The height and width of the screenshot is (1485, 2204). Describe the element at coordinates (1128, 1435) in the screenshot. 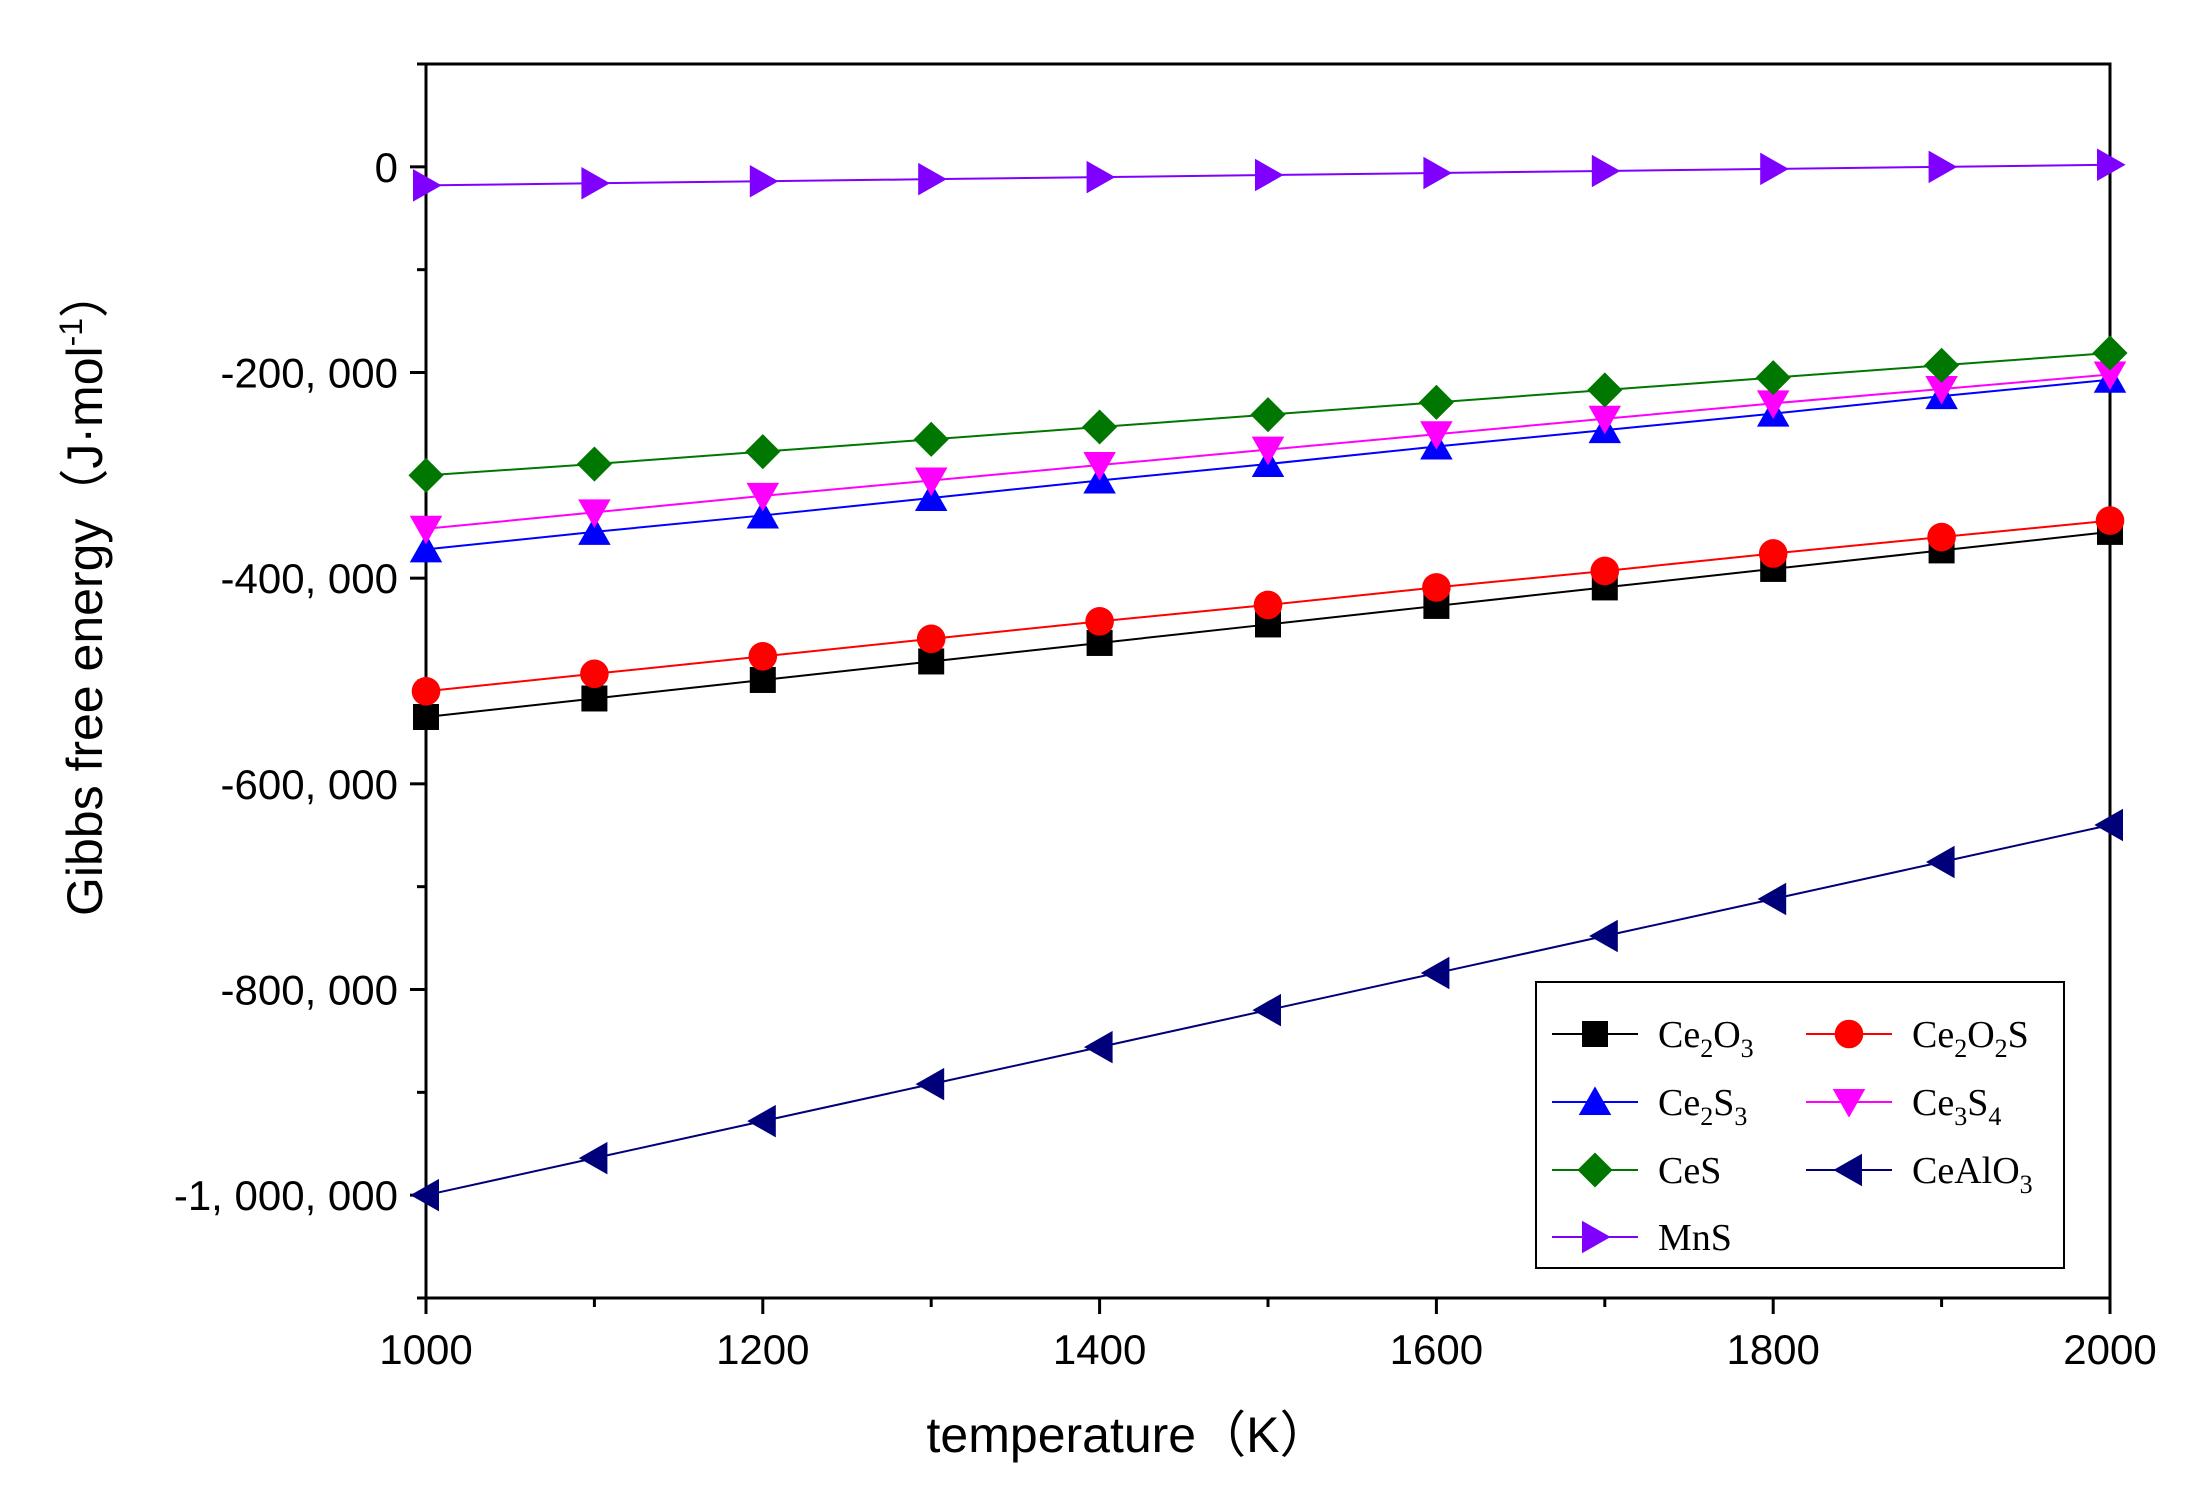

I see `x-axis-title: temperature（K）` at that location.